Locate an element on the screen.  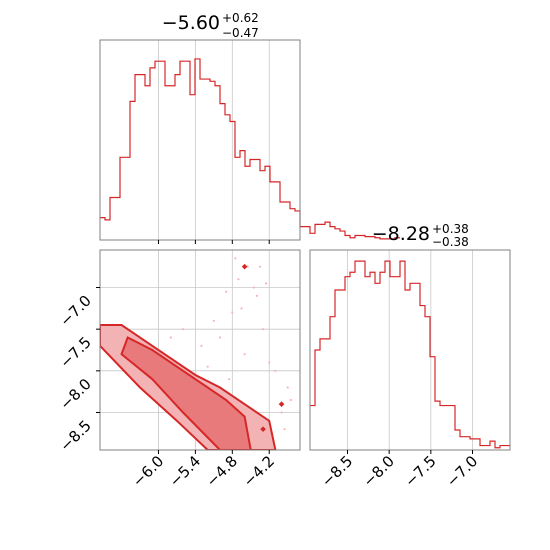
bottom-right-x-tick-labels: −8.5 −8.0 −7.5 −7.0 is located at coordinates (399, 471).